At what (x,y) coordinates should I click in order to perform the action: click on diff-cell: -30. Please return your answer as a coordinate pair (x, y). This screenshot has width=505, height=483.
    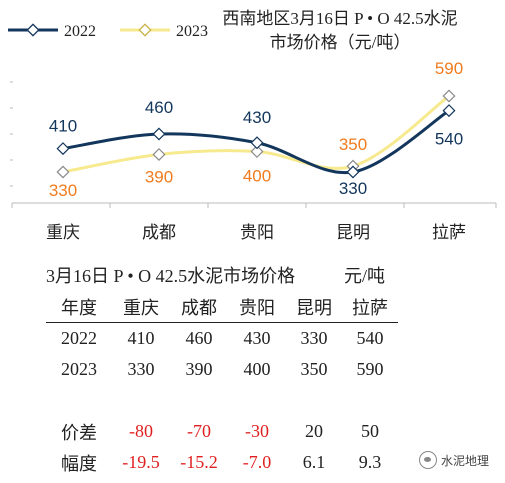
    Looking at the image, I should click on (257, 431).